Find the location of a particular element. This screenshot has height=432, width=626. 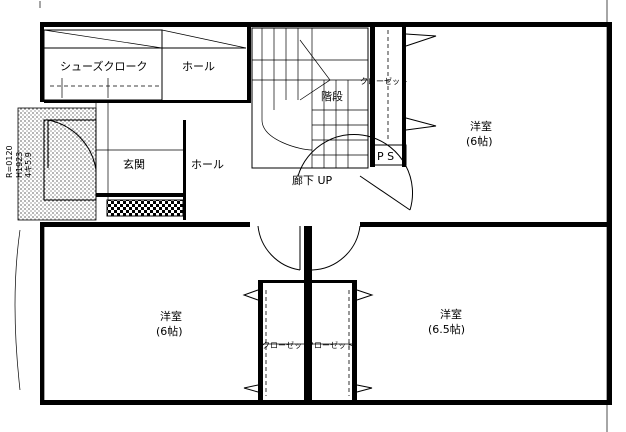

side-note-2: H1923 is located at coordinates (19, 165).